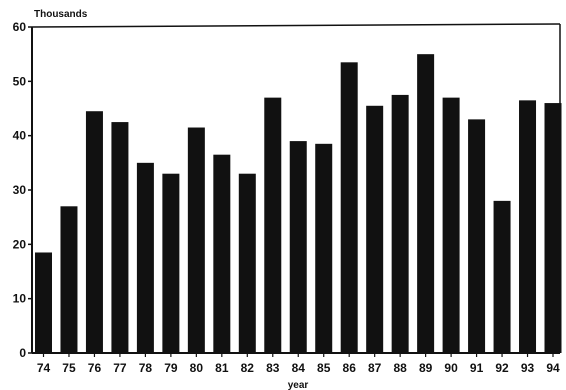 The image size is (566, 390). Describe the element at coordinates (324, 368) in the screenshot. I see `x-tick-label: 85` at that location.